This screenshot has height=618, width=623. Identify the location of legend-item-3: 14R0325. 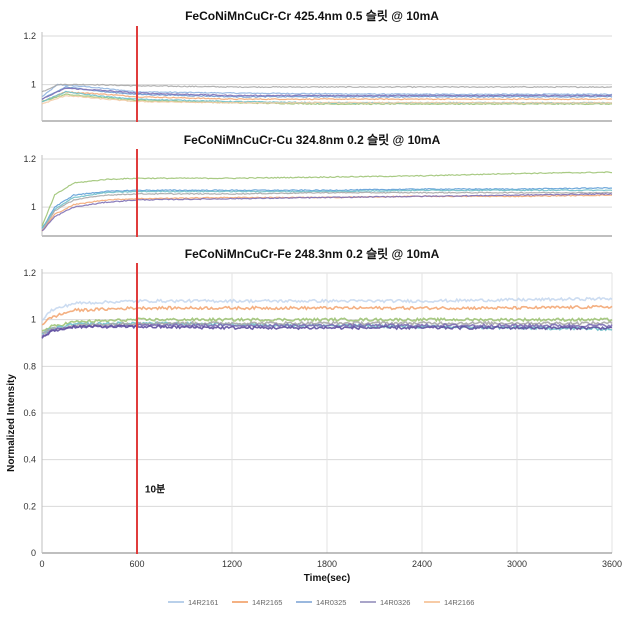
(321, 602).